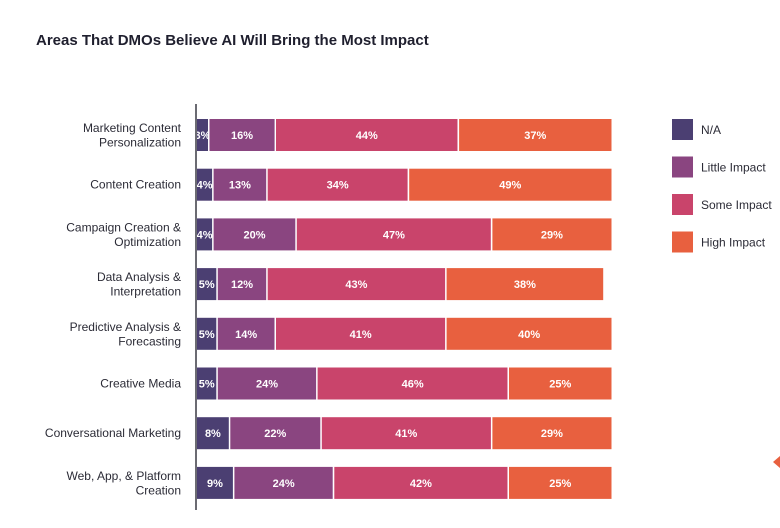  What do you see at coordinates (736, 205) in the screenshot?
I see `legend-label: Some Impact` at bounding box center [736, 205].